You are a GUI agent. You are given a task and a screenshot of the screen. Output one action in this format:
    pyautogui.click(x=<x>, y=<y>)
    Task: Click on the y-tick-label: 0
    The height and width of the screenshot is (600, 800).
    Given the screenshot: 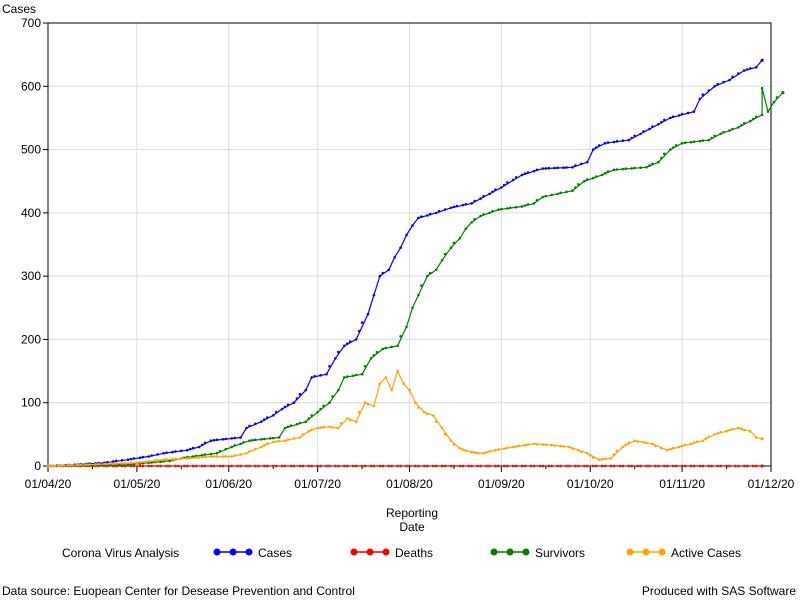 What is the action you would take?
    pyautogui.click(x=37, y=466)
    